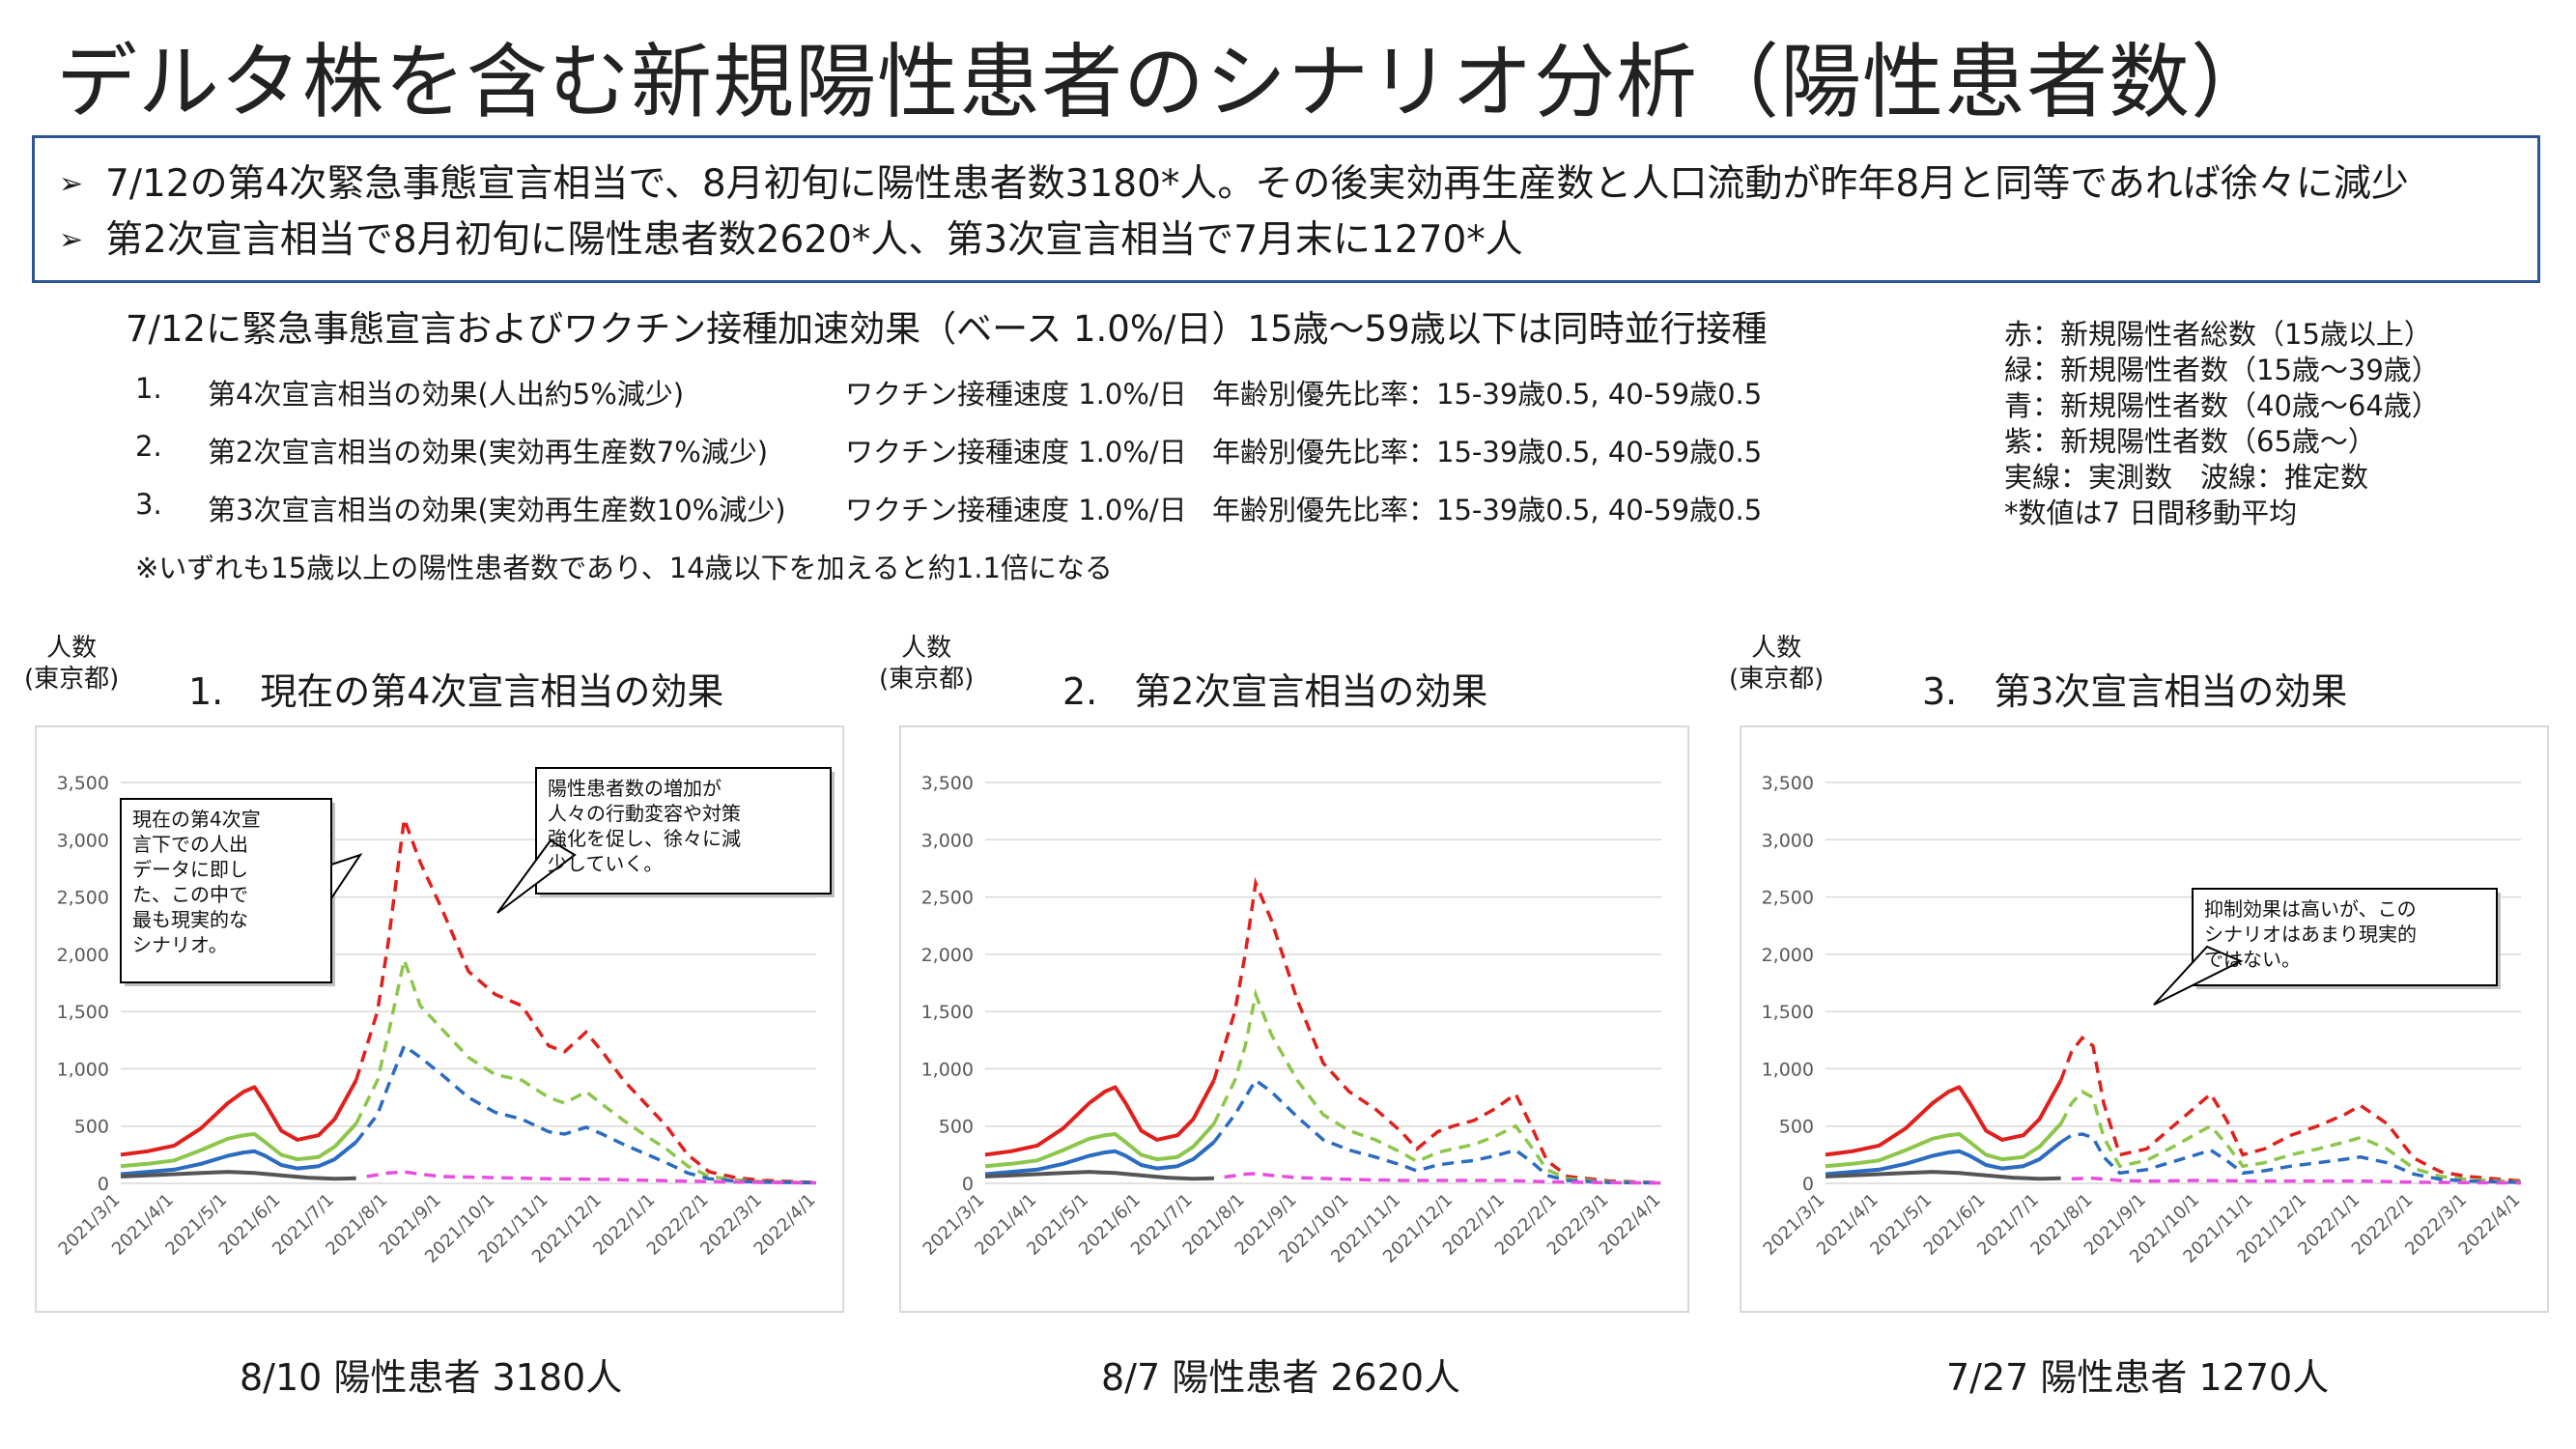 This screenshot has height=1449, width=2576. What do you see at coordinates (1275, 691) in the screenshot?
I see `chart-title: 2. 第2次宣言相当の効果` at bounding box center [1275, 691].